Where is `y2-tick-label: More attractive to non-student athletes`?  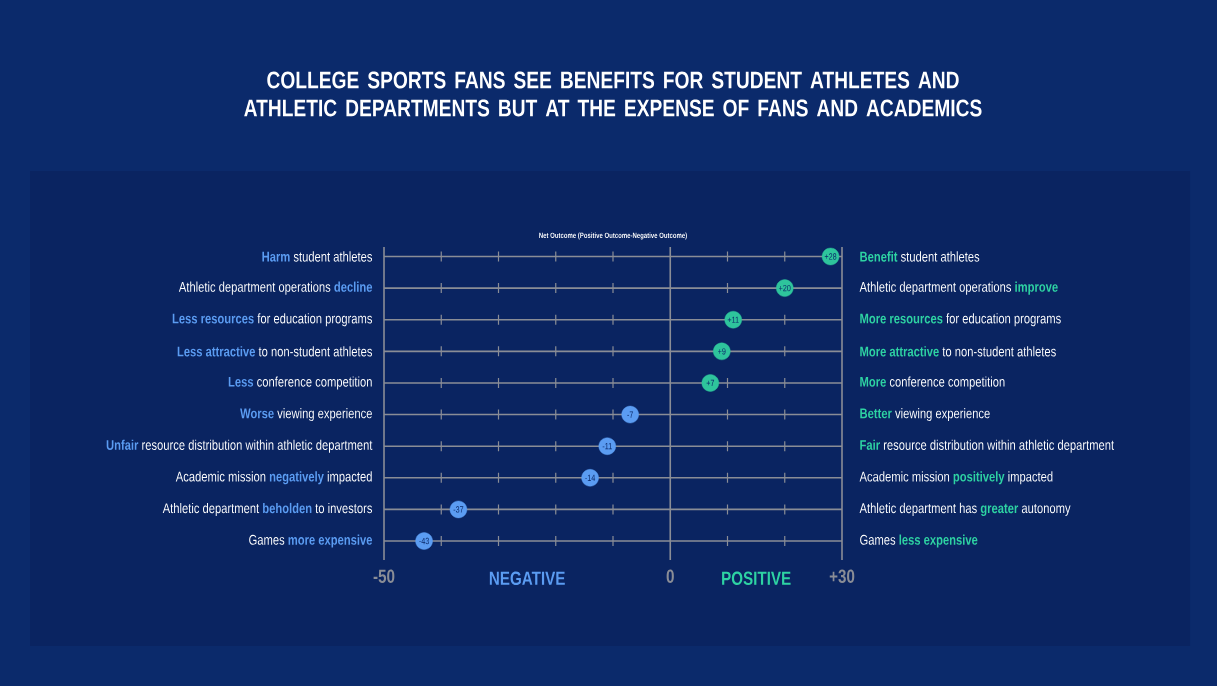
y2-tick-label: More attractive to non-student athletes is located at coordinates (958, 351).